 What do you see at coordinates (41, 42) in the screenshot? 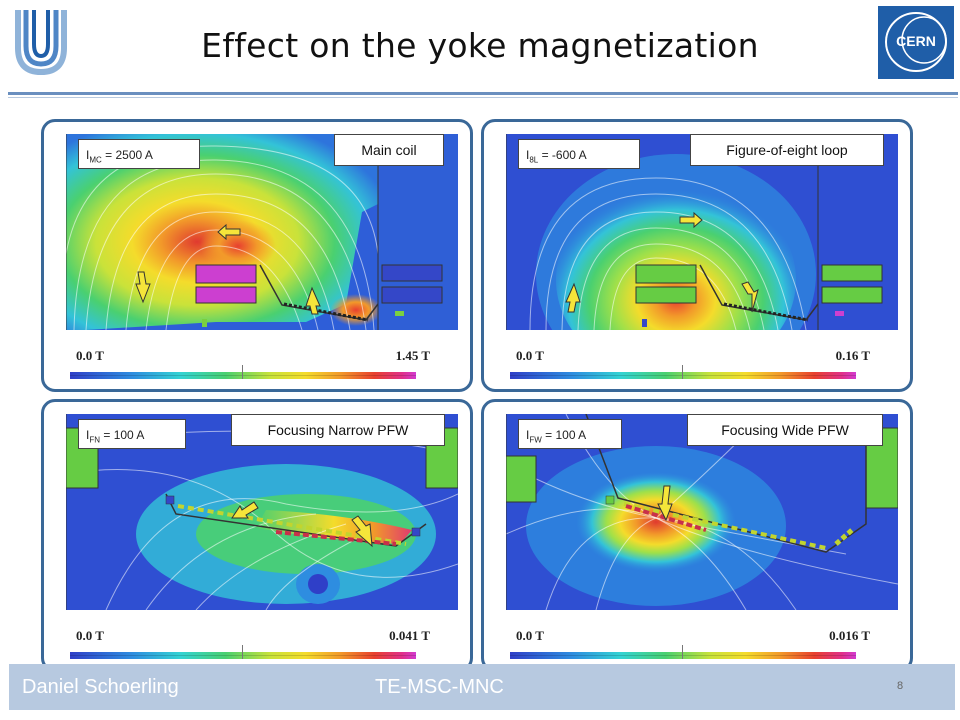
I see `u-logo-icon` at bounding box center [41, 42].